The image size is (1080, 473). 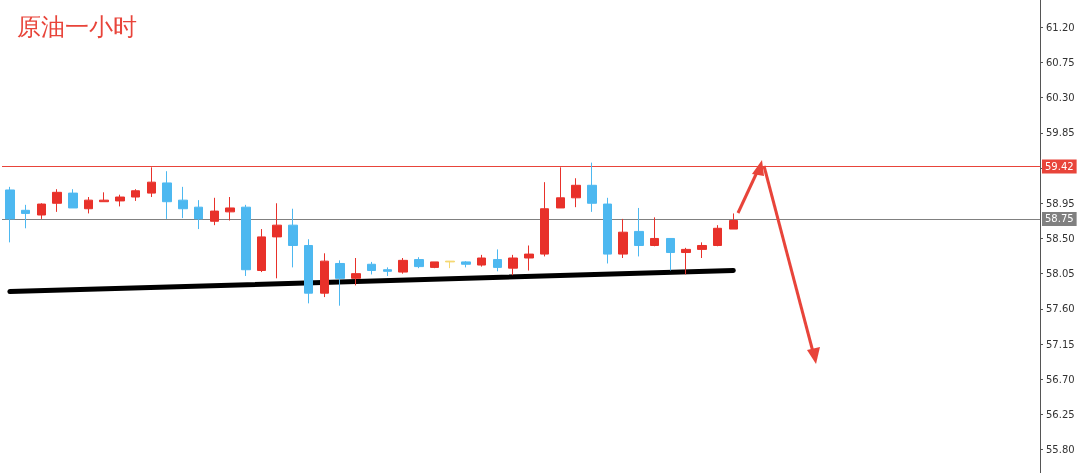 What do you see at coordinates (1060, 309) in the screenshot?
I see `y-tick-label: 57.60` at bounding box center [1060, 309].